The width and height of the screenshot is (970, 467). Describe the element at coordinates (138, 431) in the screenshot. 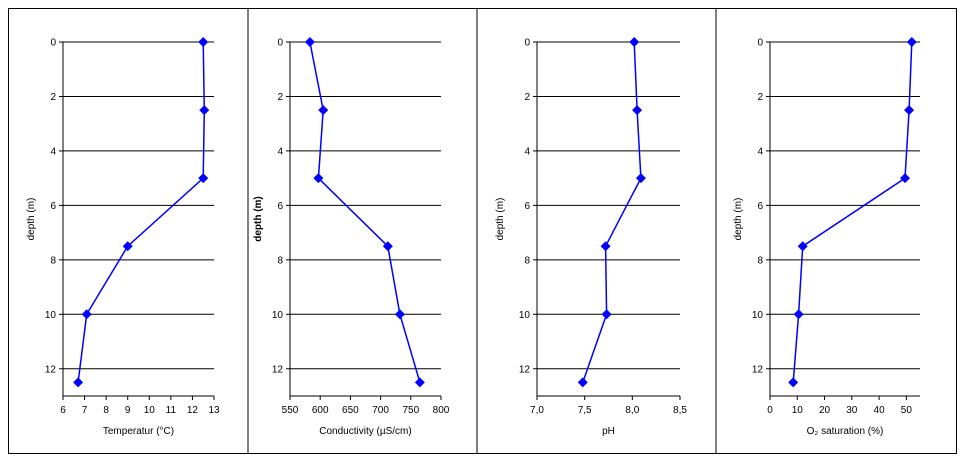

I see `x-axis-label: Temperatur (°C)` at that location.